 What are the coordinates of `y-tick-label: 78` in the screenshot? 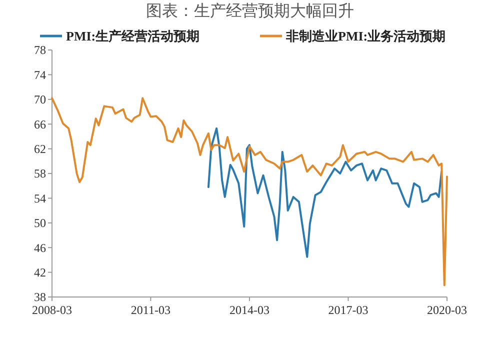 It's located at (40, 50).